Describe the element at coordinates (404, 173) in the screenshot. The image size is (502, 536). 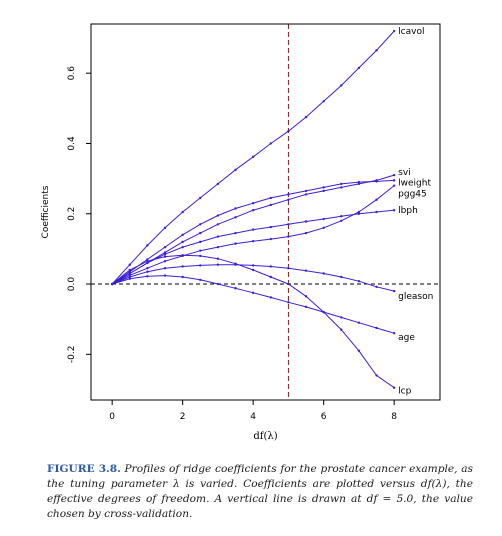
I see `series-label-svi: svi` at that location.